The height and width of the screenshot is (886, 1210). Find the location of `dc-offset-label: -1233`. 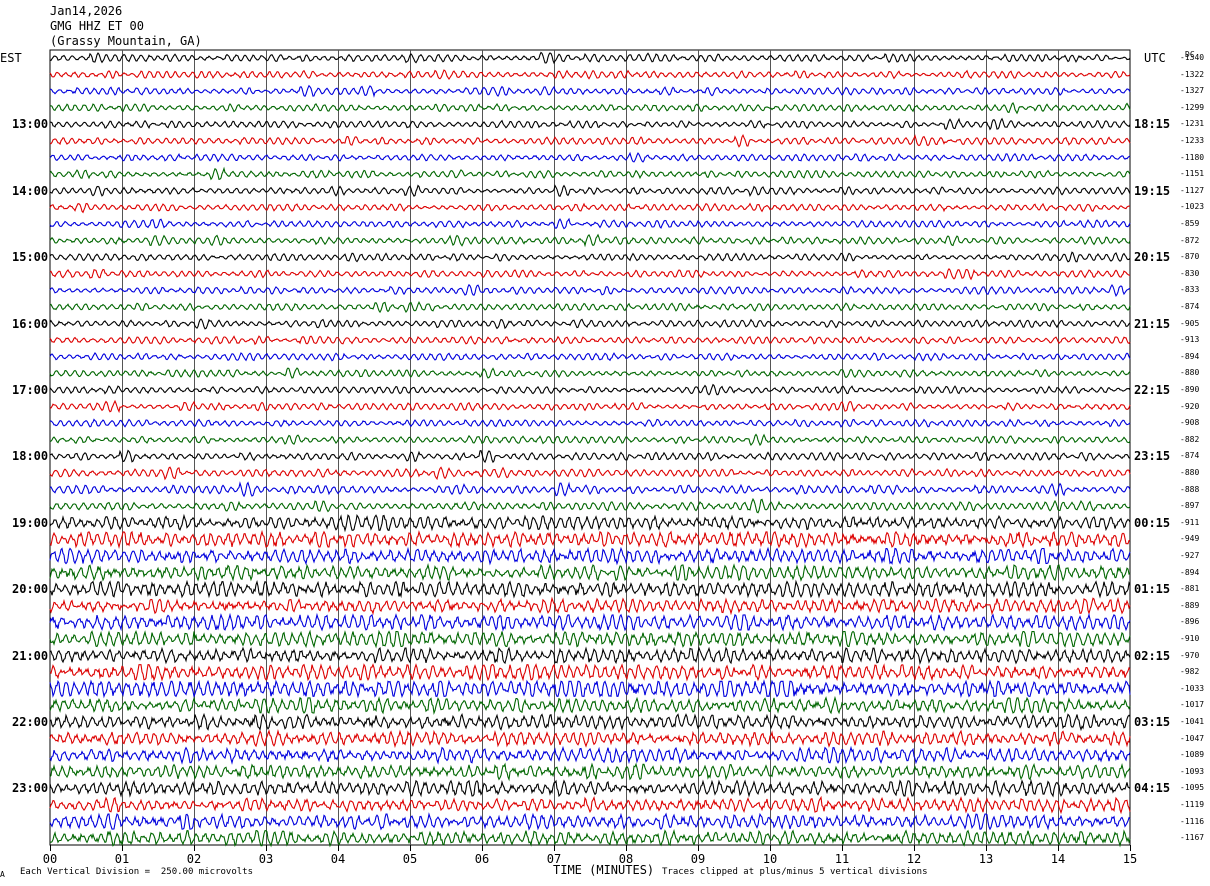

dc-offset-label: -1233 is located at coordinates (1192, 140).